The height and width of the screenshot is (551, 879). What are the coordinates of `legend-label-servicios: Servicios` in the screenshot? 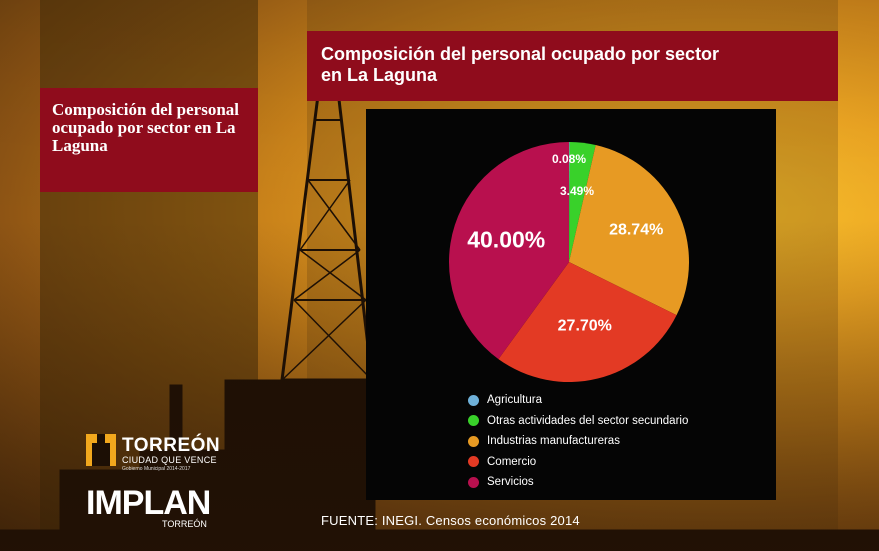 It's located at (510, 482).